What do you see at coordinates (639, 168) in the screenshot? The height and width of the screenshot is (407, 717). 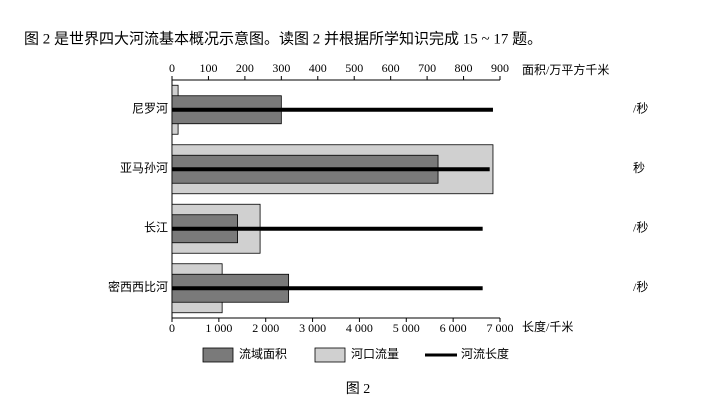 I see `side-label: 秒` at bounding box center [639, 168].